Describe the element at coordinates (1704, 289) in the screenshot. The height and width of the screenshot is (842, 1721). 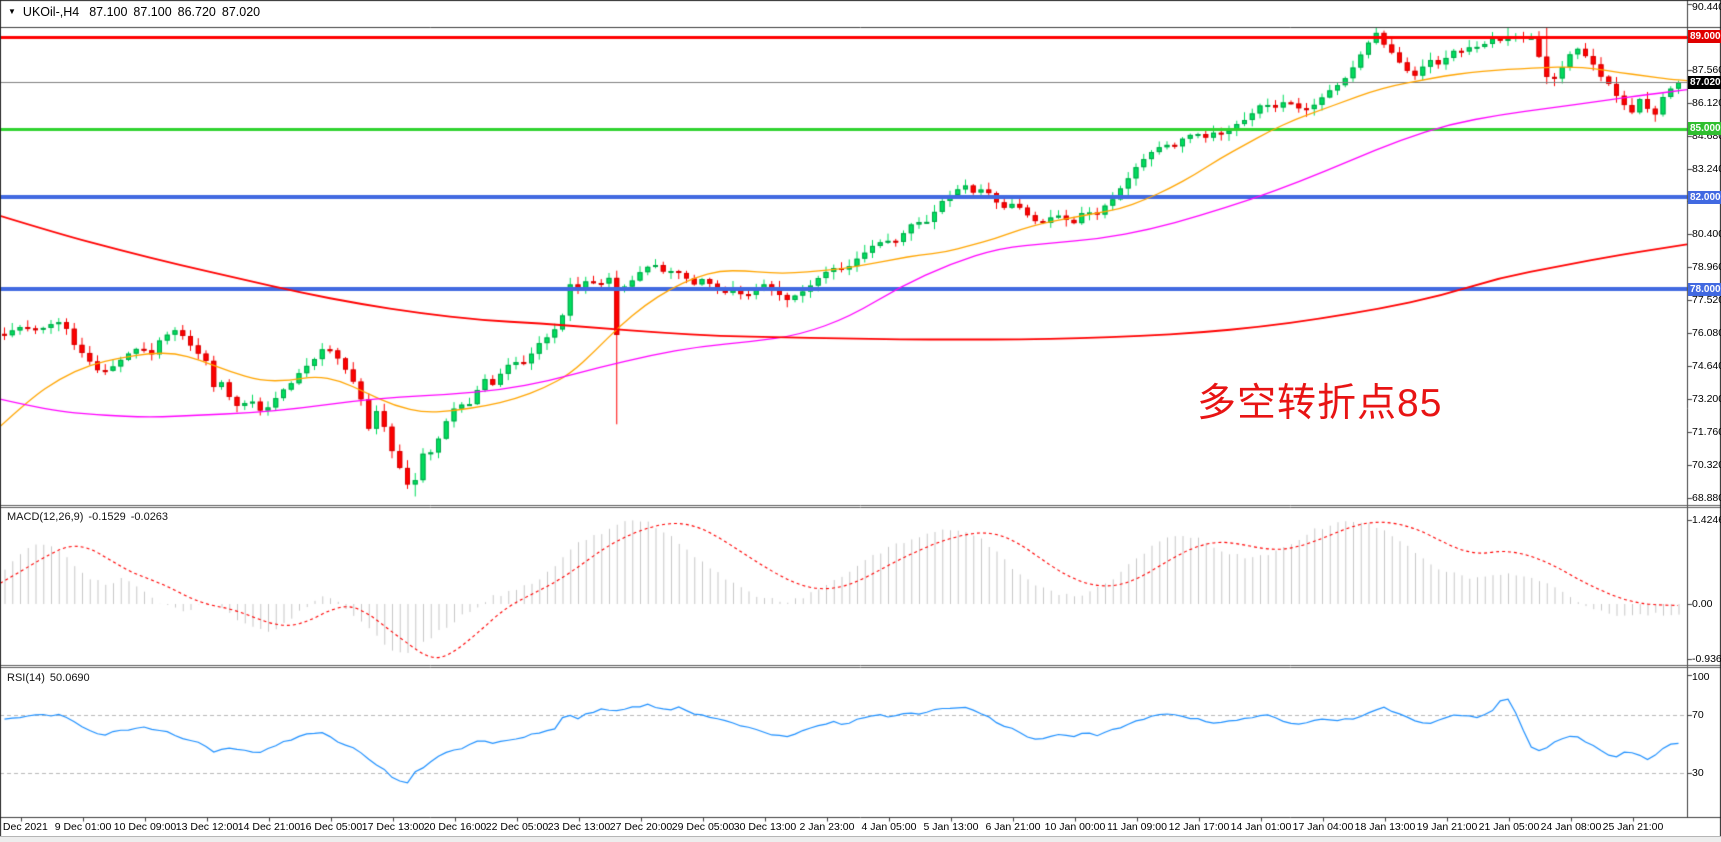
I see `price-level-badge: 78.000` at that location.